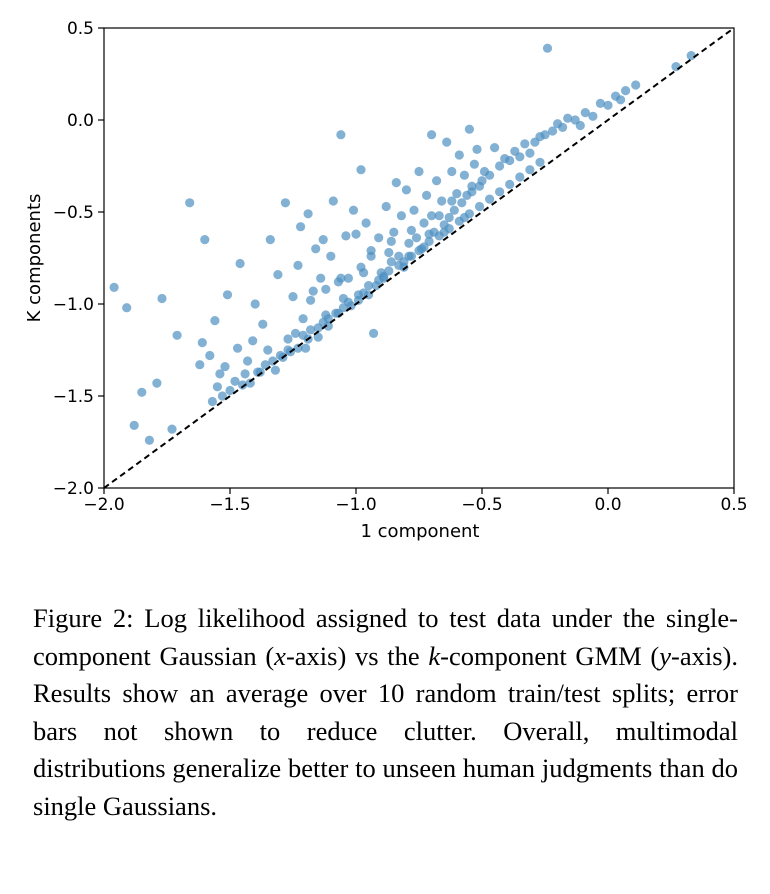 This screenshot has width=770, height=894. What do you see at coordinates (733, 505) in the screenshot?
I see `x-tick-label: 0.5` at bounding box center [733, 505].